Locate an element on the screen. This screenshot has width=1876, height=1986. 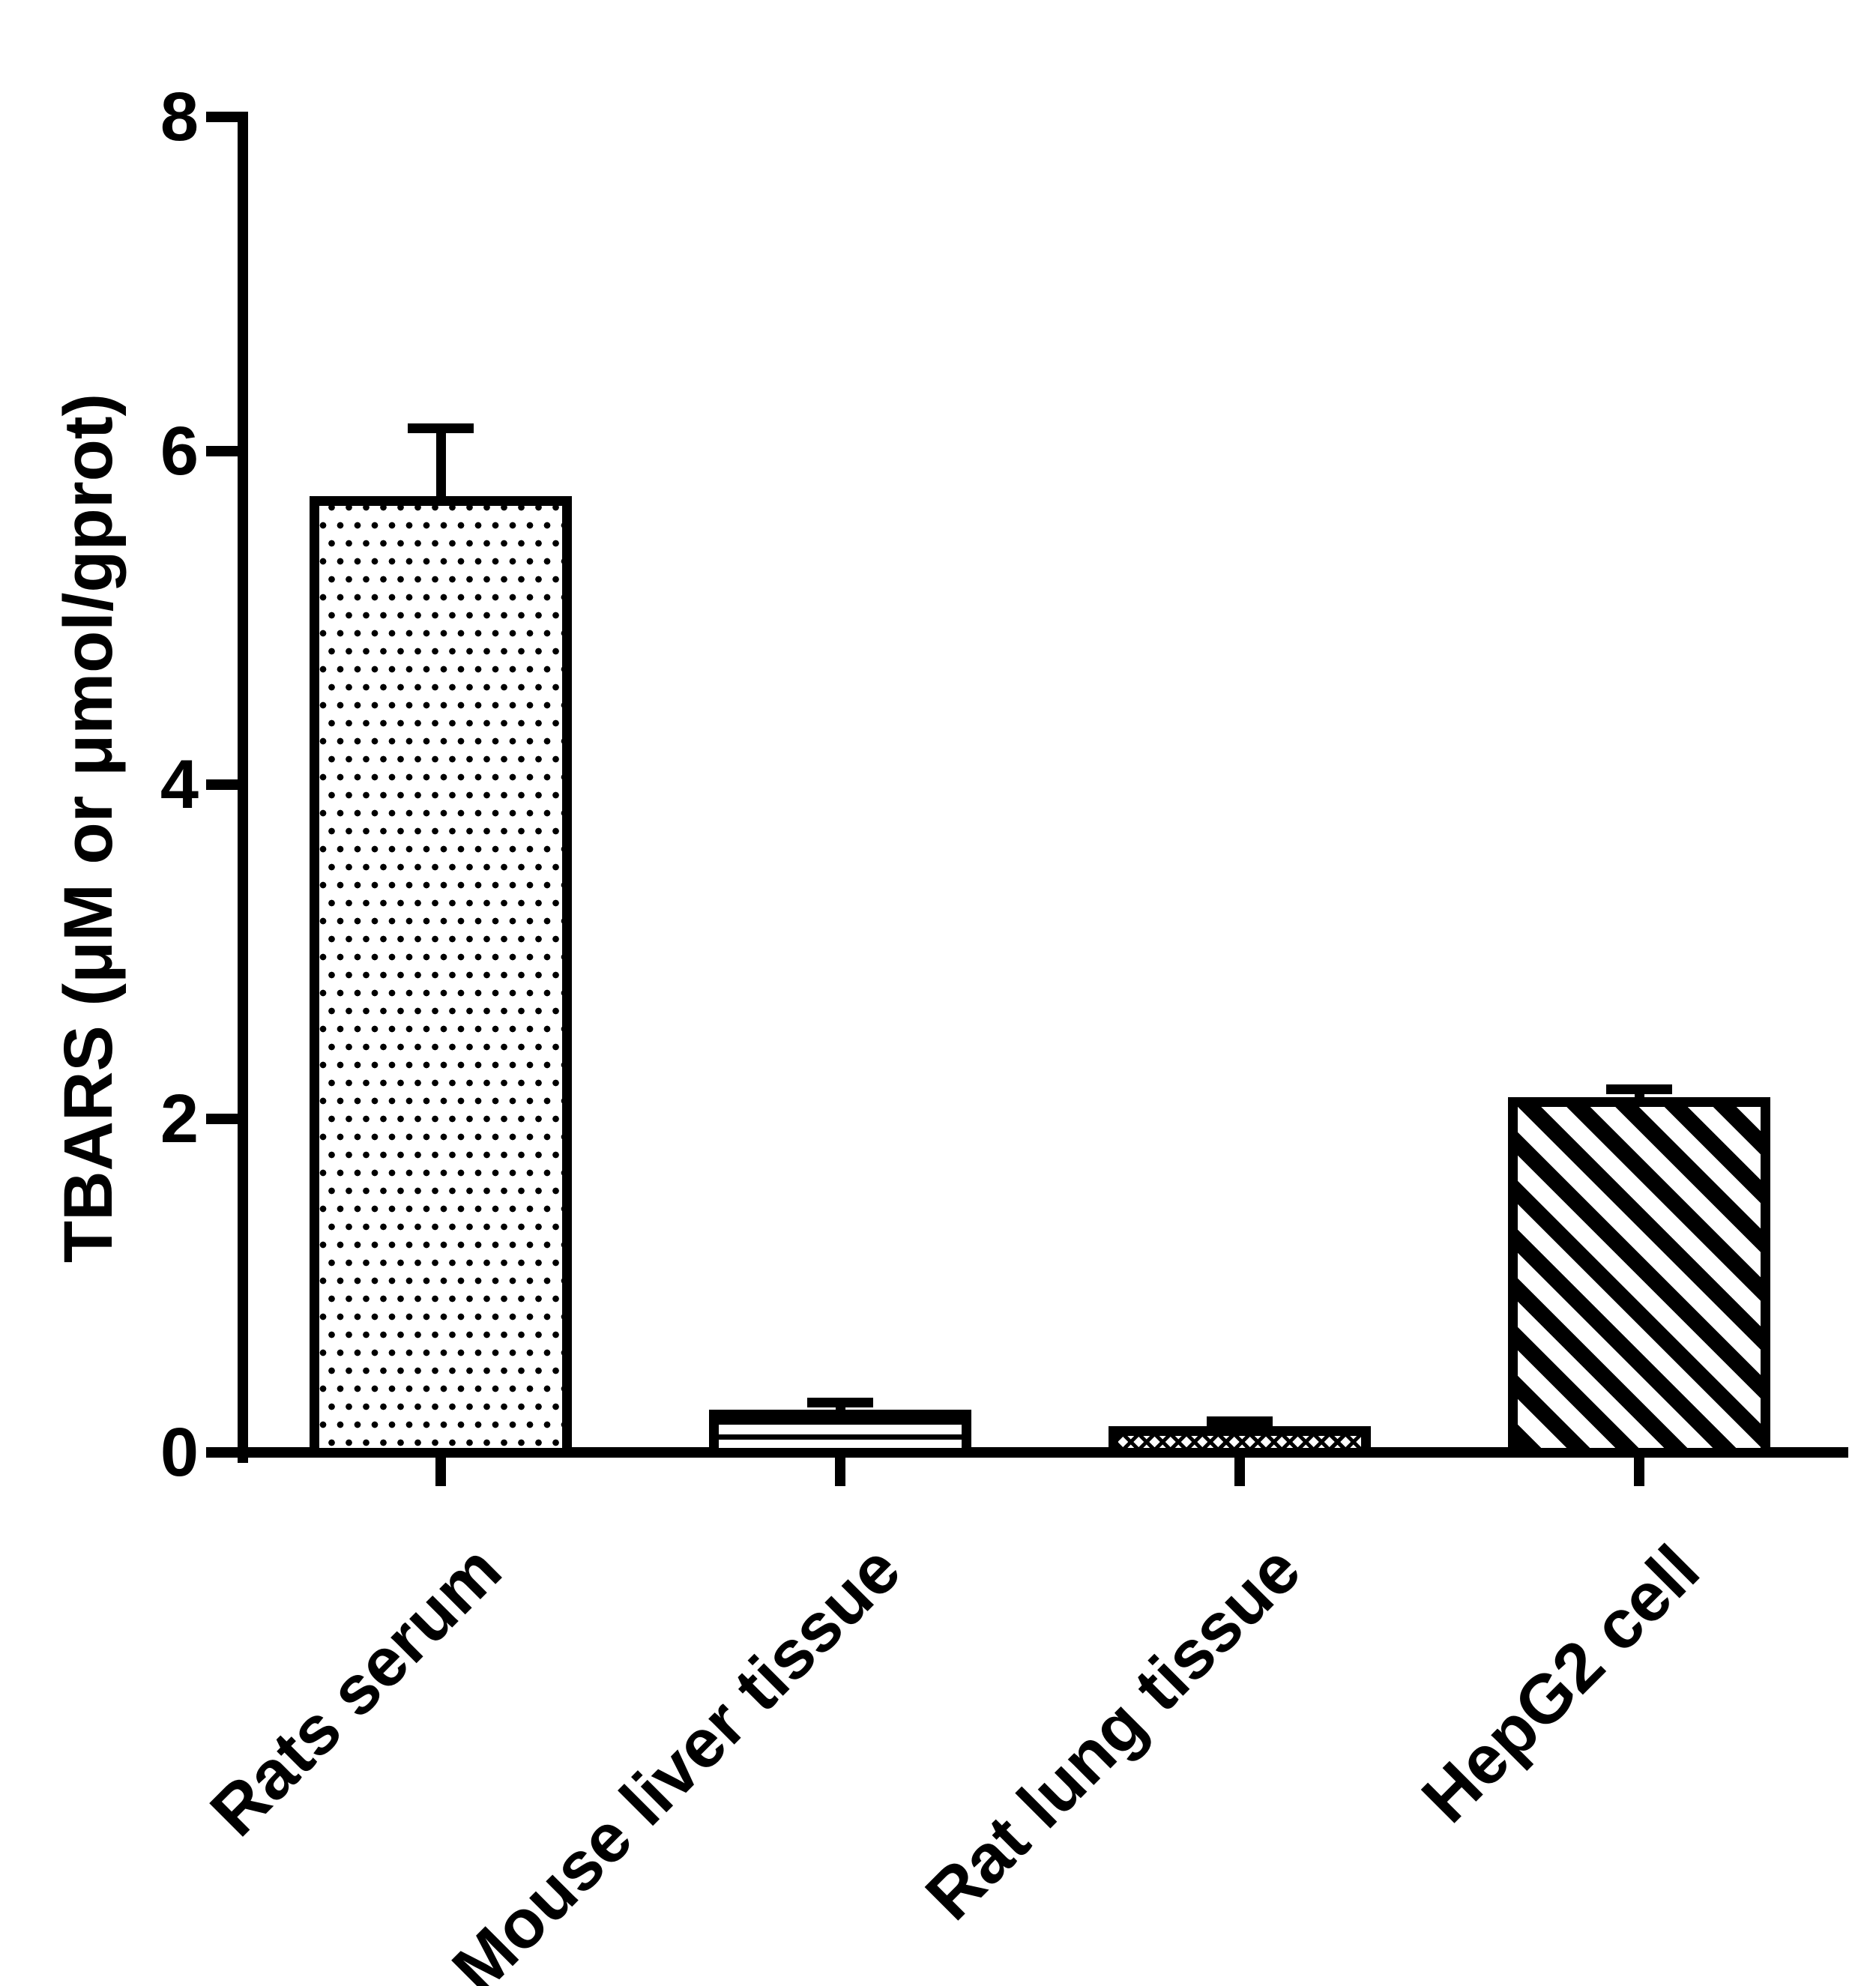
x-category-label-hepg2-cell: HepG2 cell is located at coordinates (1561, 1684).